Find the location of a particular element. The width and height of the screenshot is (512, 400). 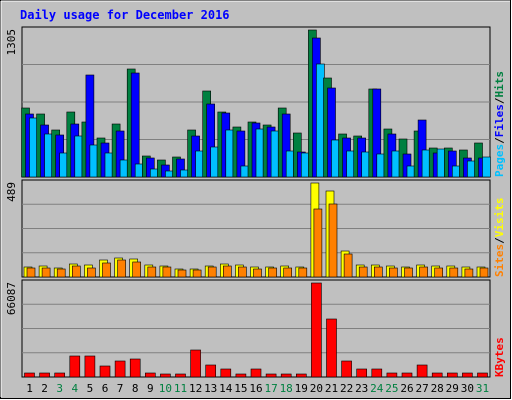

x-tick-day-7: 7 is located at coordinates (120, 388).